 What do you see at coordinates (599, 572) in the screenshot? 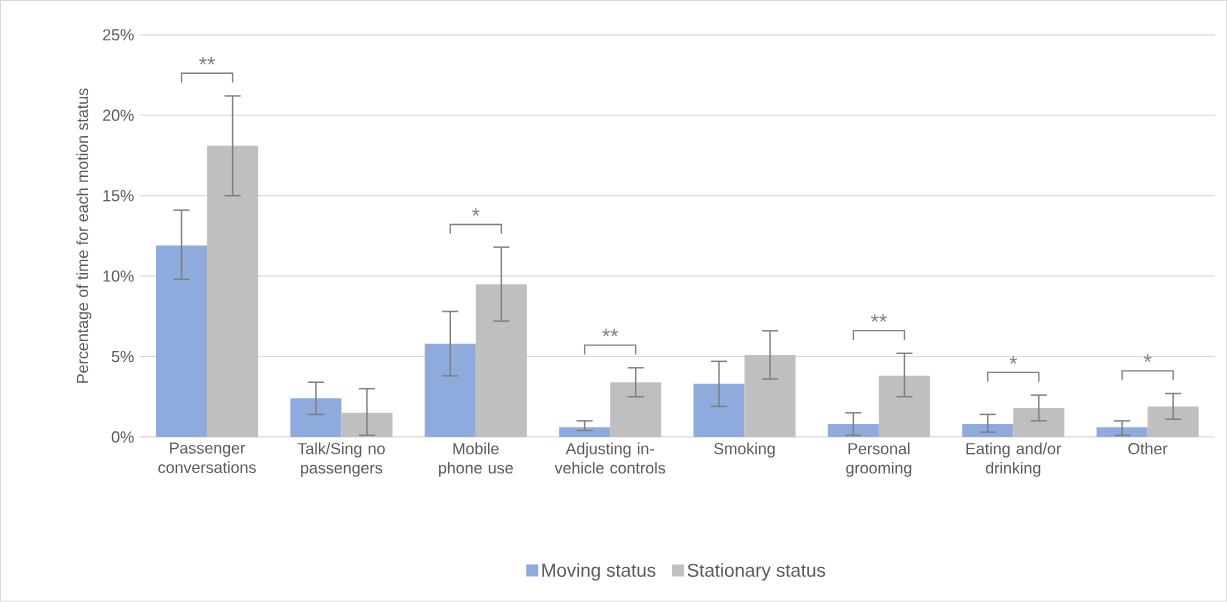
I see `legend-label: Moving status` at bounding box center [599, 572].